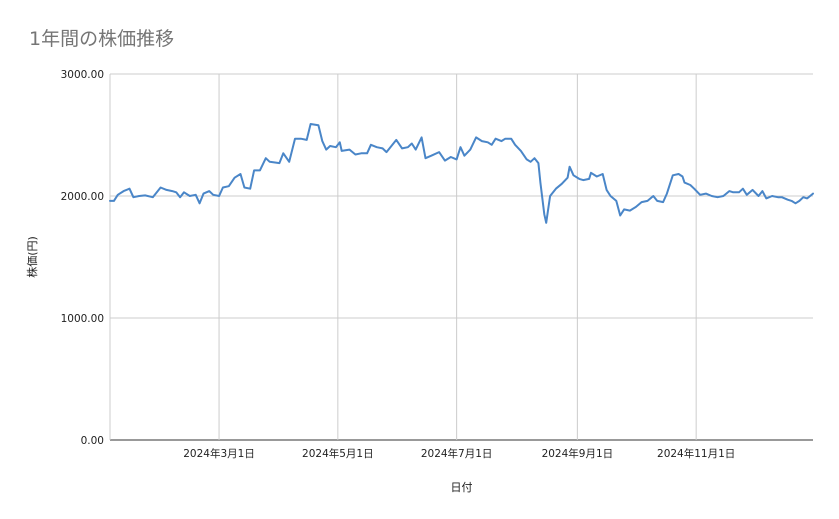 The image size is (839, 519). I want to click on y-tick-label: 1000.00, so click(82, 319).